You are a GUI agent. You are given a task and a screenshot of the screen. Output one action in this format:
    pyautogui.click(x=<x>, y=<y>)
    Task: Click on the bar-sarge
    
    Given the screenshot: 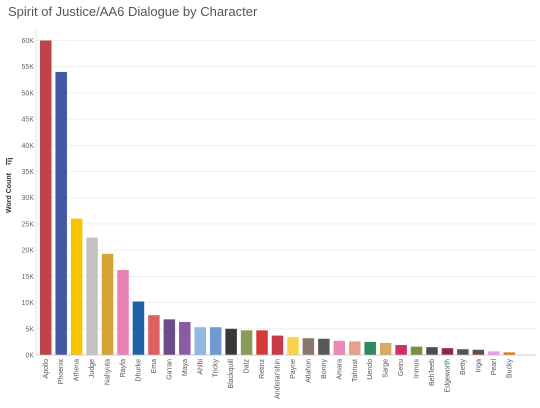 What is the action you would take?
    pyautogui.click(x=385, y=348)
    